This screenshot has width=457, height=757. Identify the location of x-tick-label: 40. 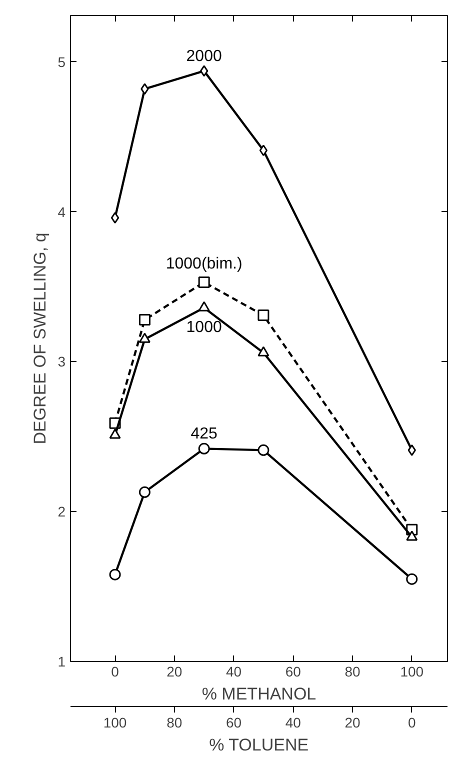
(234, 672).